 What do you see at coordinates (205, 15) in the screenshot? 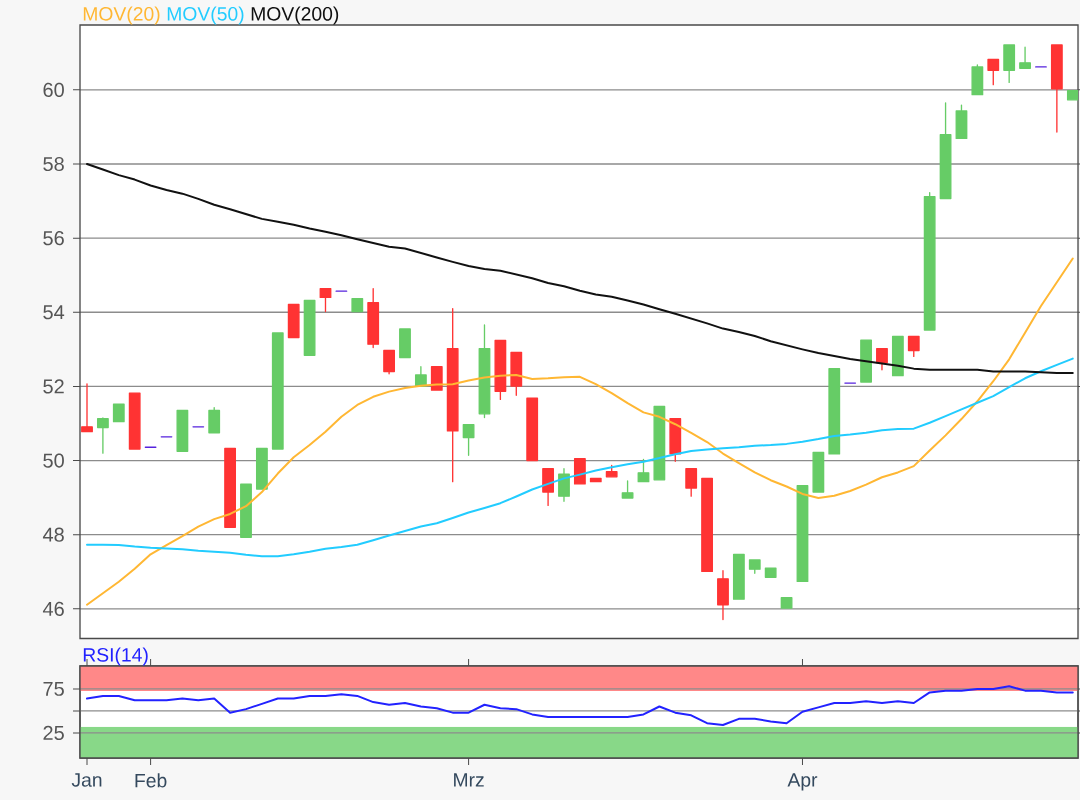
I see `text: MOV(50)` at bounding box center [205, 15].